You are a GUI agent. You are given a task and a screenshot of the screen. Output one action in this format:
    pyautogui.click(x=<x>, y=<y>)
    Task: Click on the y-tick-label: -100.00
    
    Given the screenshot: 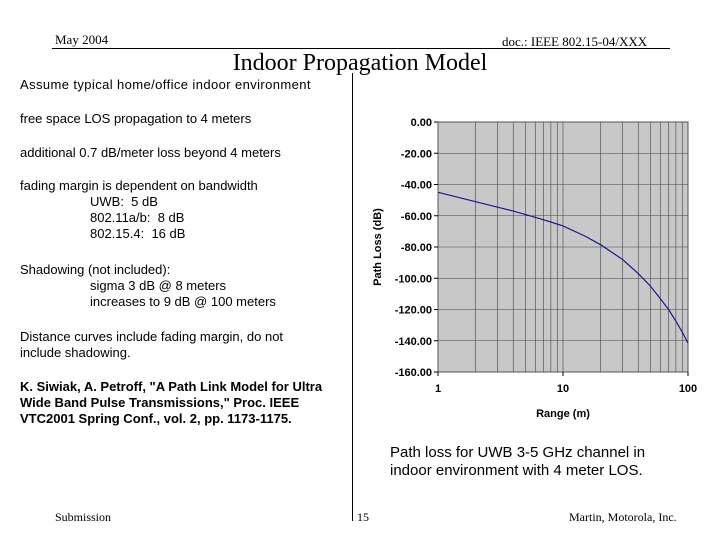 What is the action you would take?
    pyautogui.click(x=413, y=279)
    